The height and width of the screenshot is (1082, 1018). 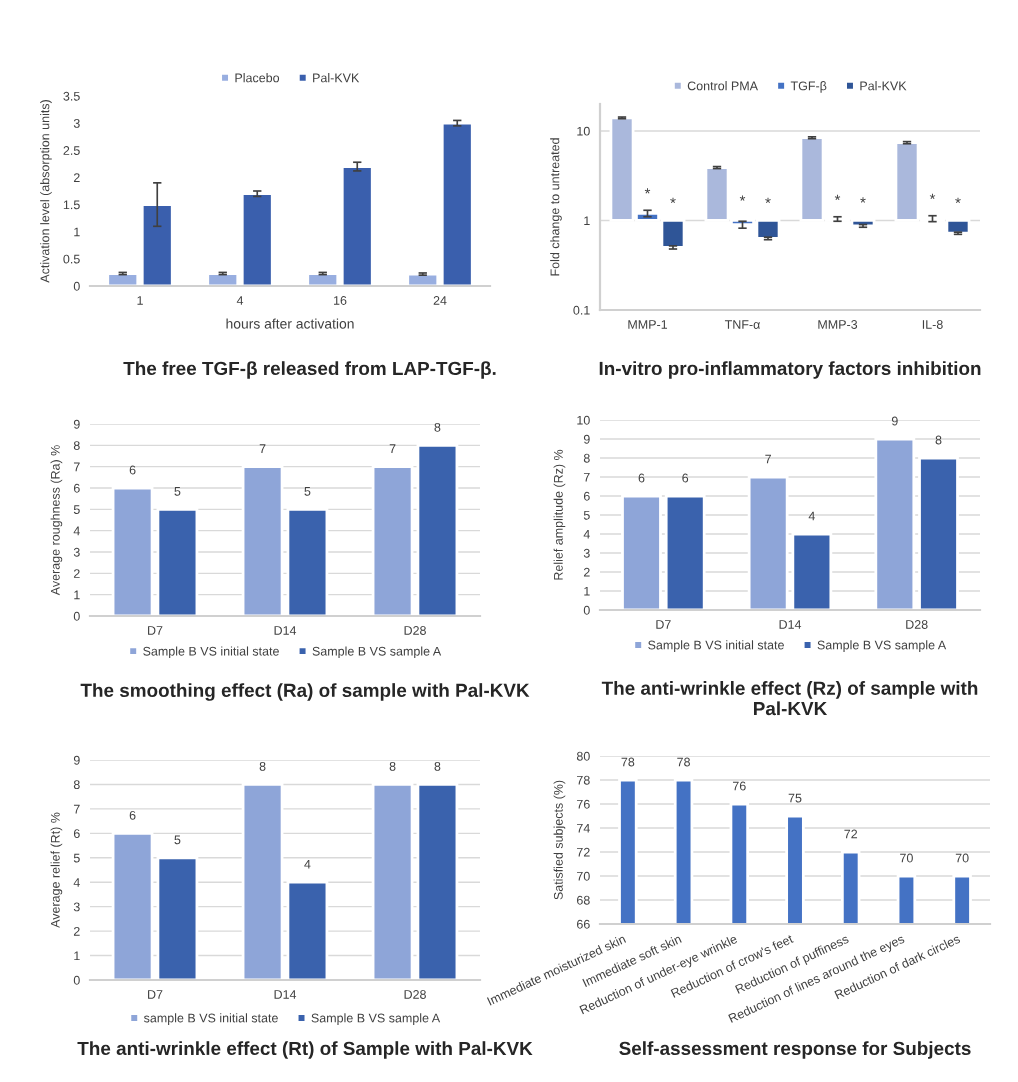 I want to click on text: Self-assessment response for Subjects, so click(x=795, y=1050).